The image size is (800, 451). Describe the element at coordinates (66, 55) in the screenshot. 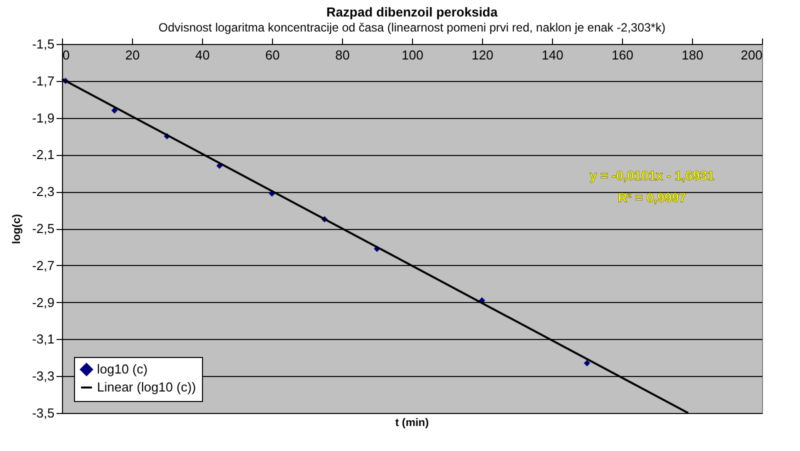

I see `x-tick-label: 0` at that location.